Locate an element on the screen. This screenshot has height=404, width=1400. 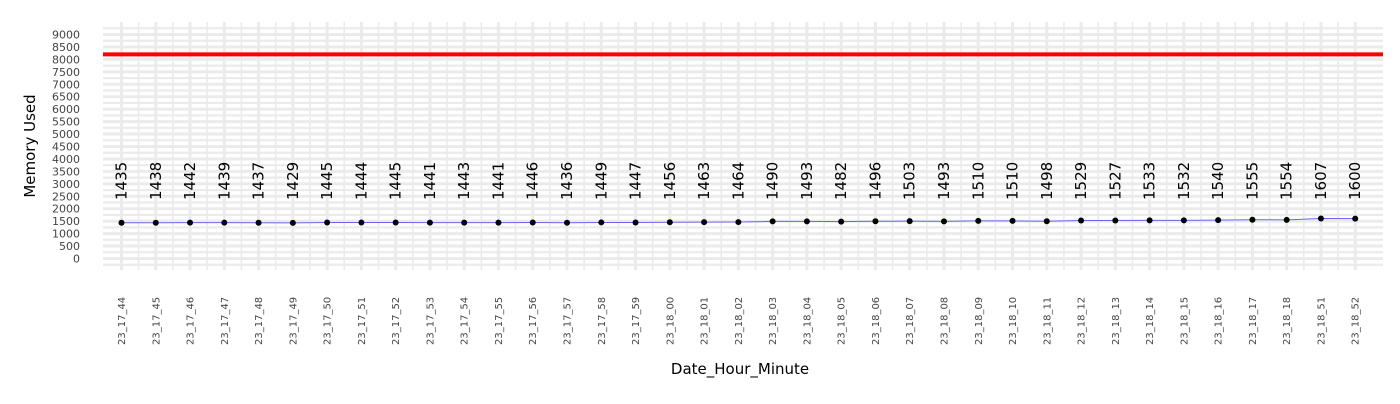
x-tick-label: 23_17_58 is located at coordinates (602, 321).